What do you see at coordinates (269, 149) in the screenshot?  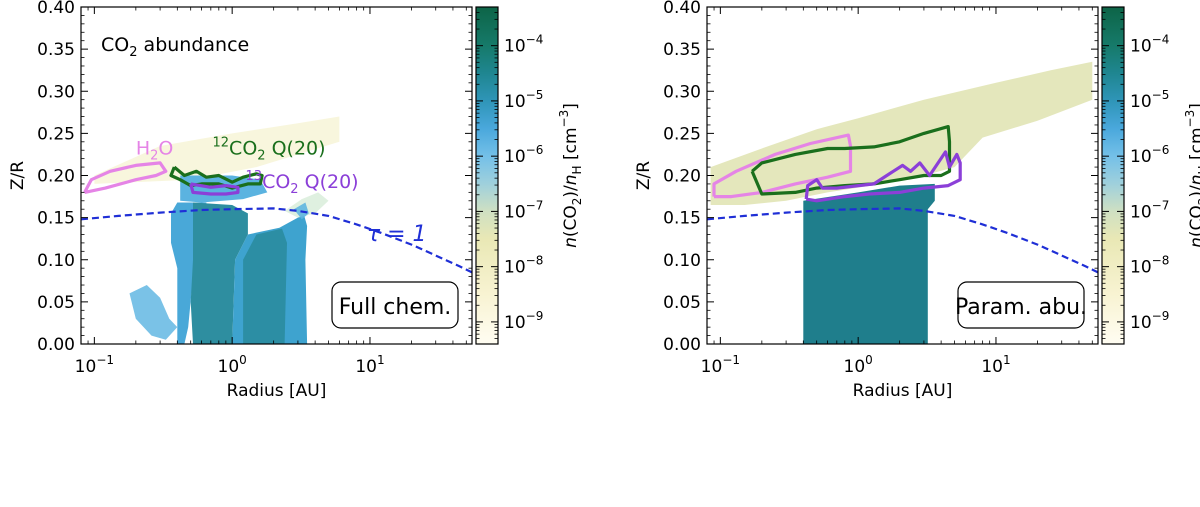 I see `contour-label: 12CO2 Q(20)` at bounding box center [269, 149].